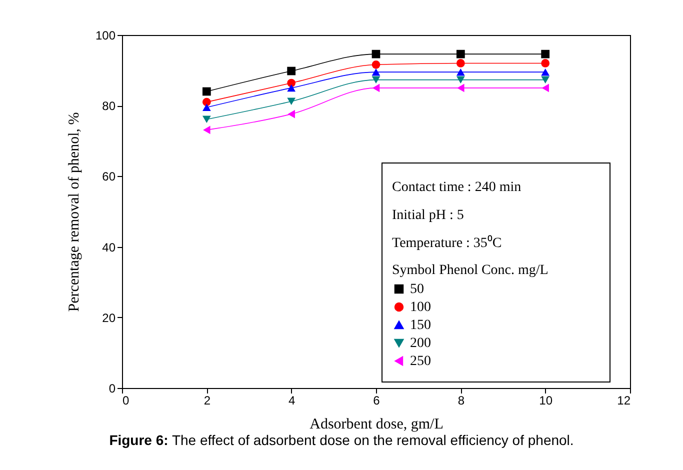 The height and width of the screenshot is (470, 683). I want to click on legend-label: 250, so click(420, 361).